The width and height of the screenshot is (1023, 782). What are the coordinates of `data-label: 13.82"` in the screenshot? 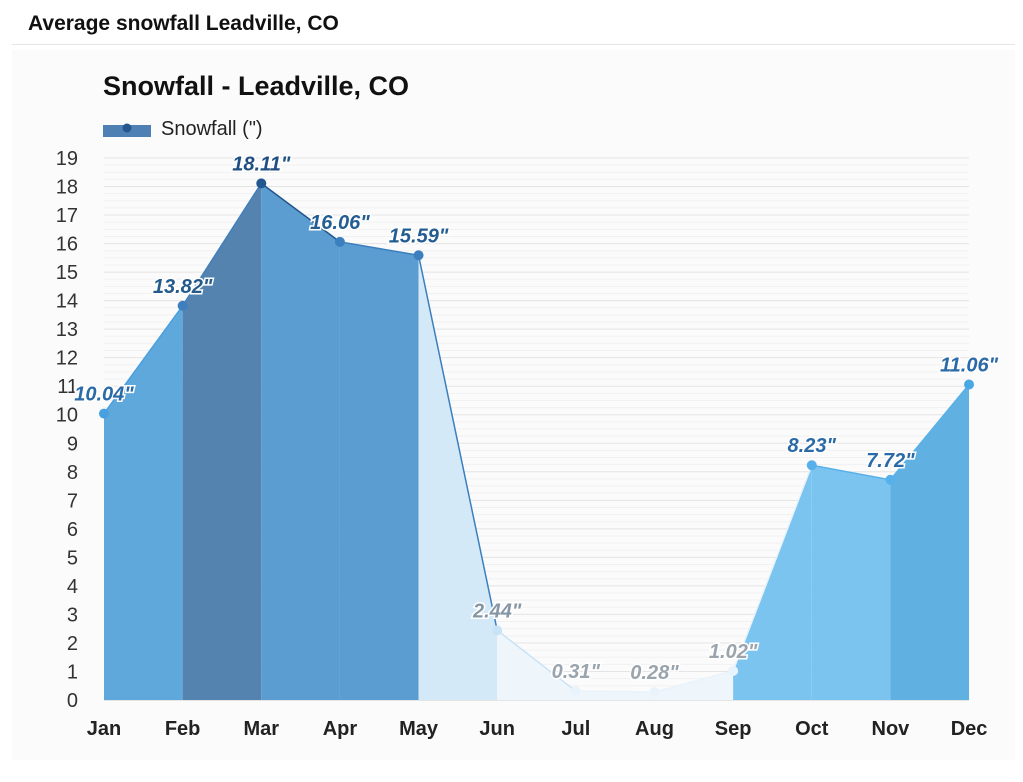 It's located at (183, 287).